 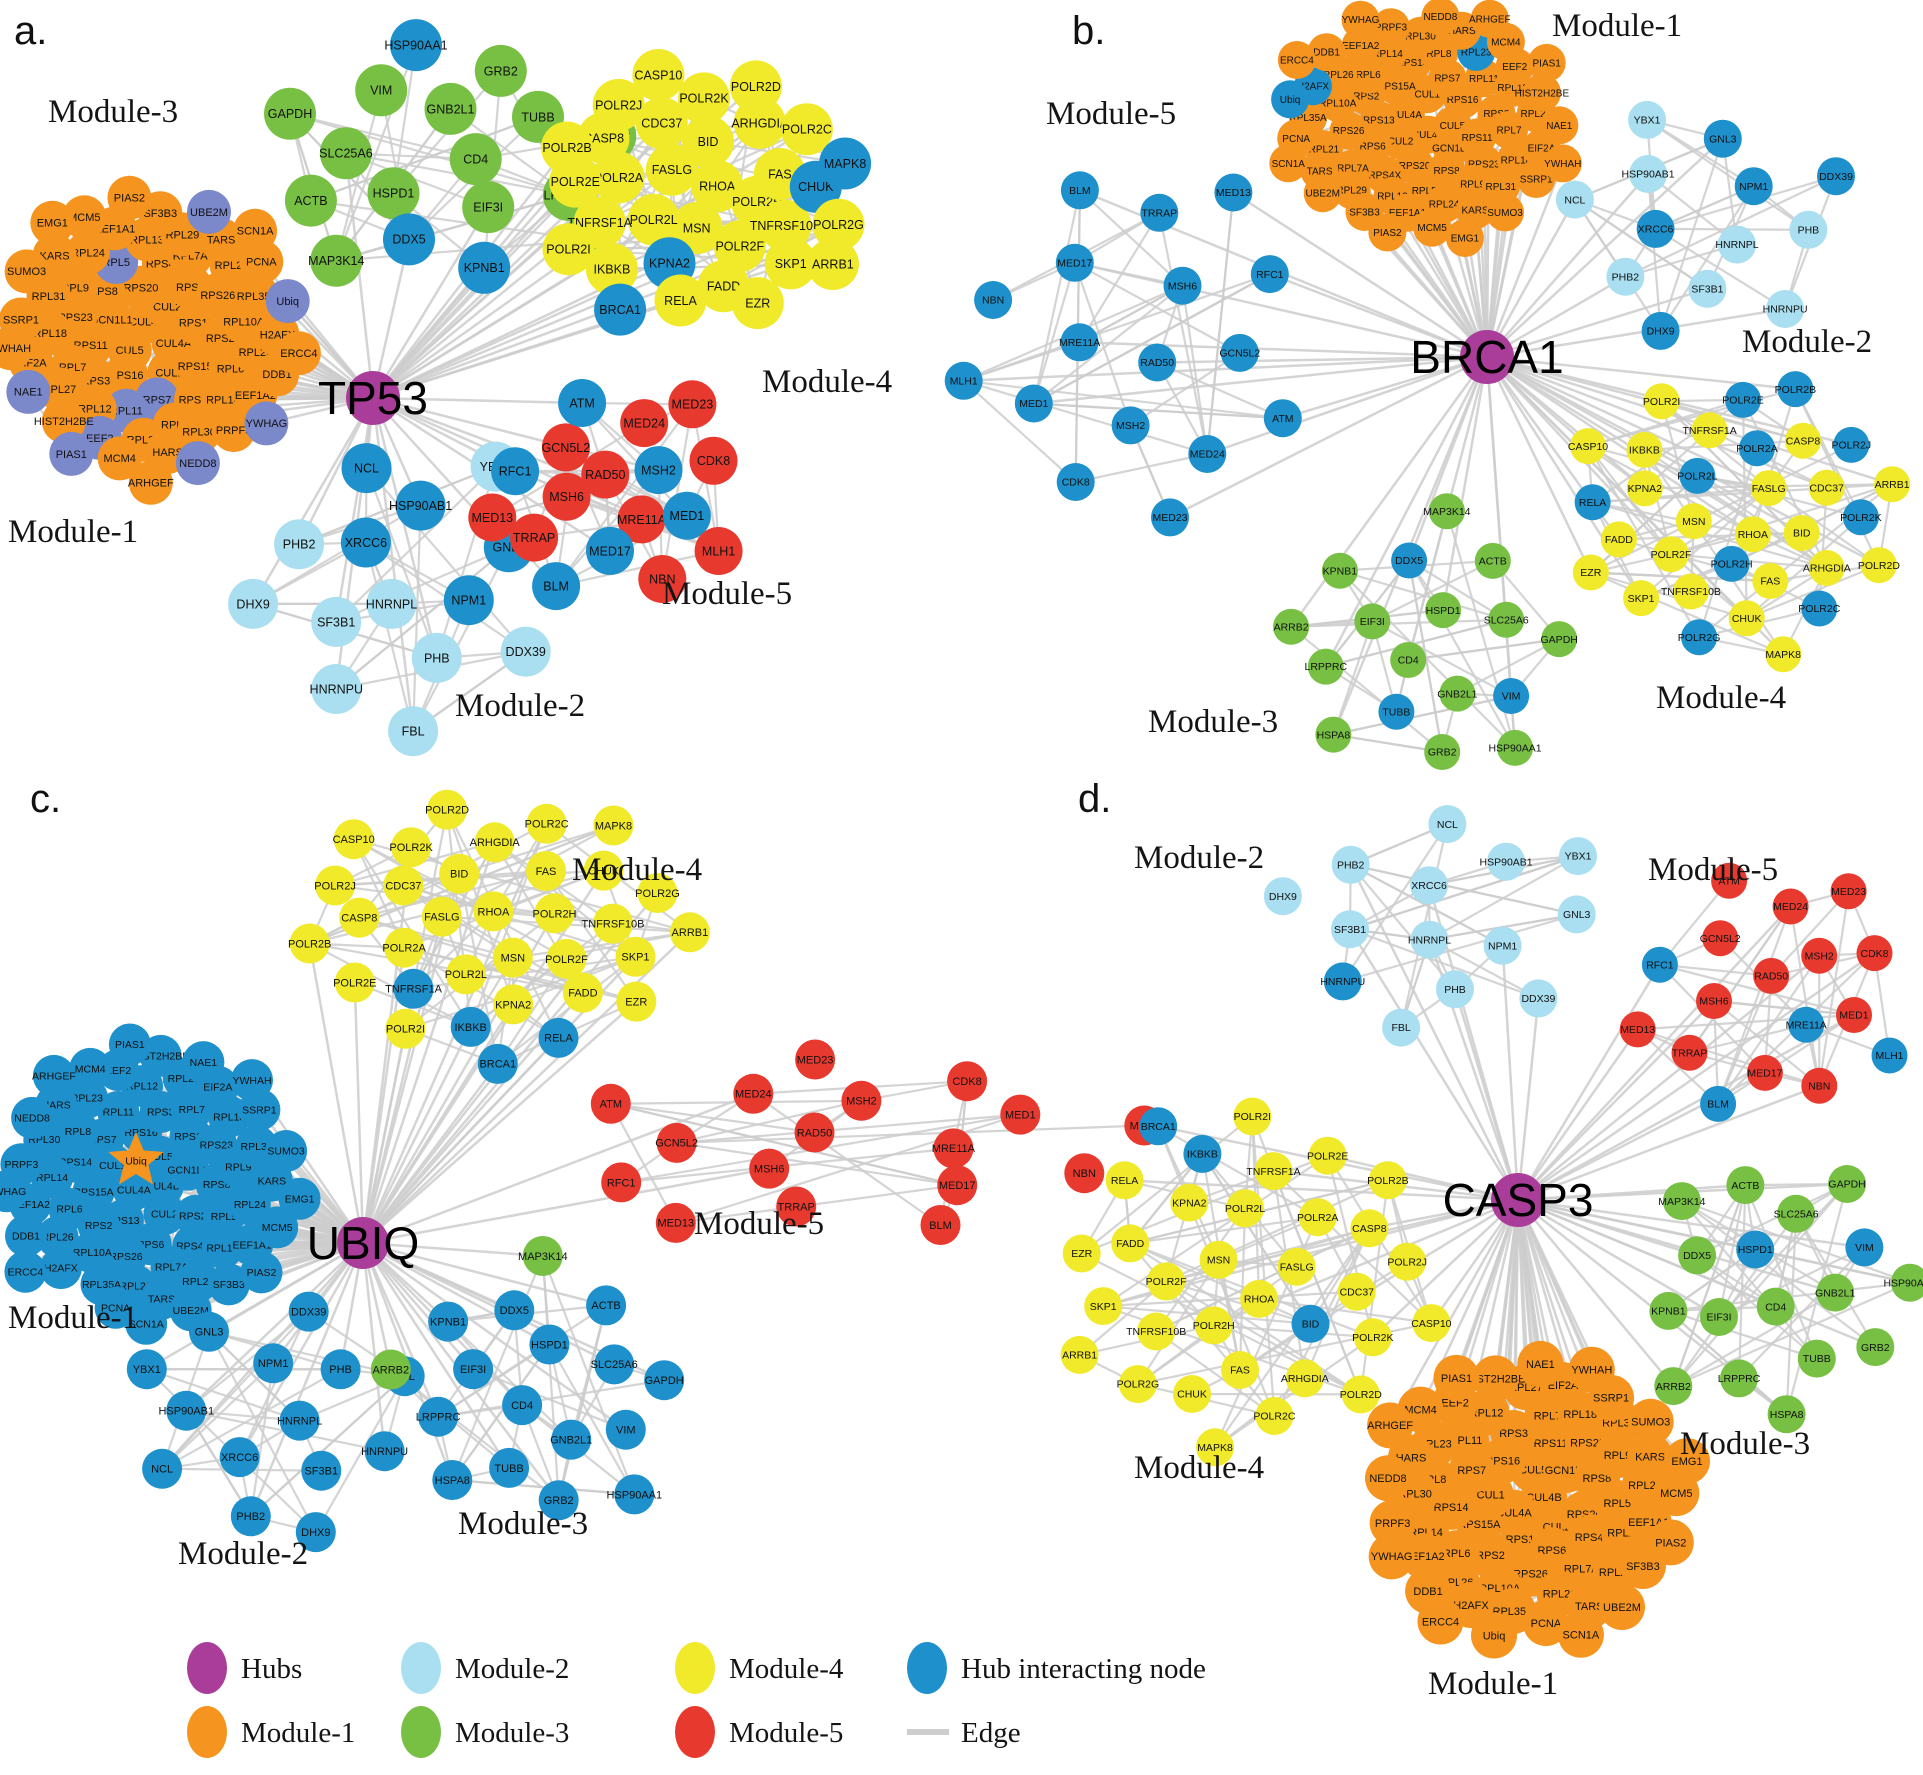 I want to click on node-HSP90AA1, so click(x=1907, y=1282).